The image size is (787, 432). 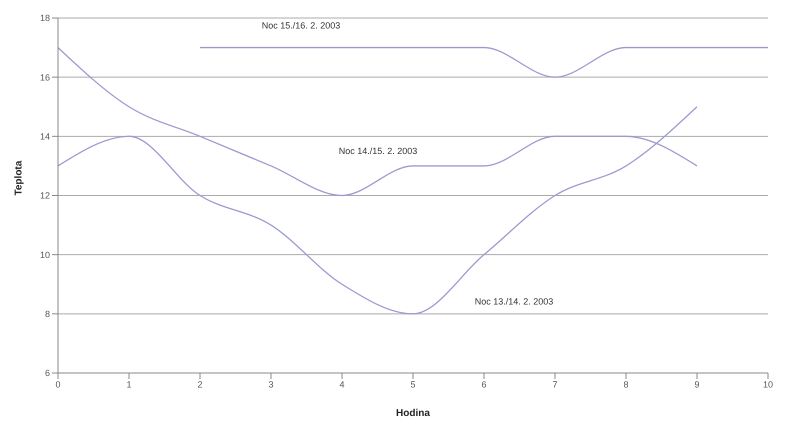 I want to click on x-tick-label: 5, so click(x=413, y=384).